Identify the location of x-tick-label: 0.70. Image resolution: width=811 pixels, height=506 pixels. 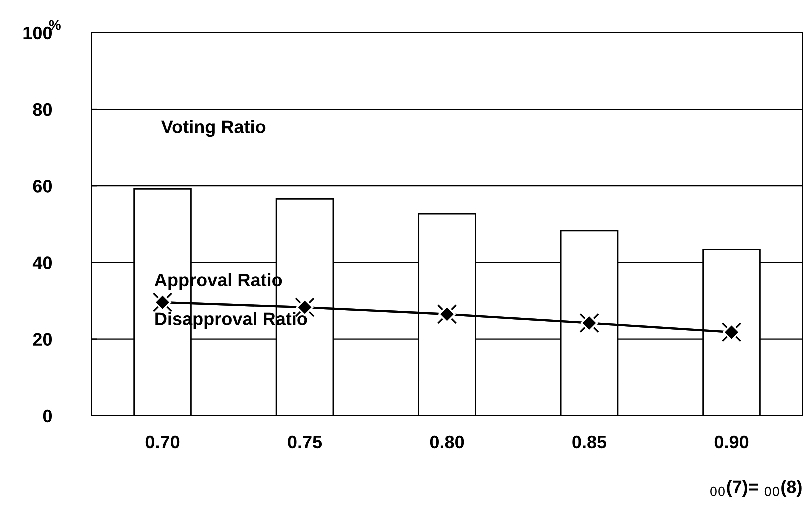
(163, 442).